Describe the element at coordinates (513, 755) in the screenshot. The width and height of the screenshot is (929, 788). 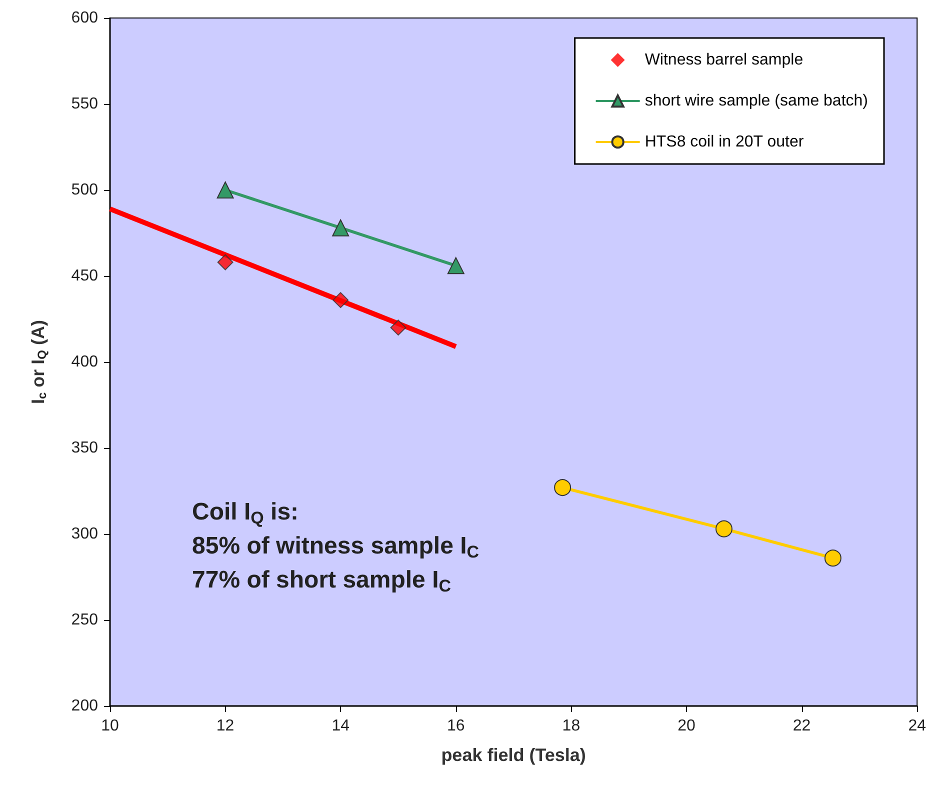
I see `x-axis-title: peak field (Tesla)` at that location.